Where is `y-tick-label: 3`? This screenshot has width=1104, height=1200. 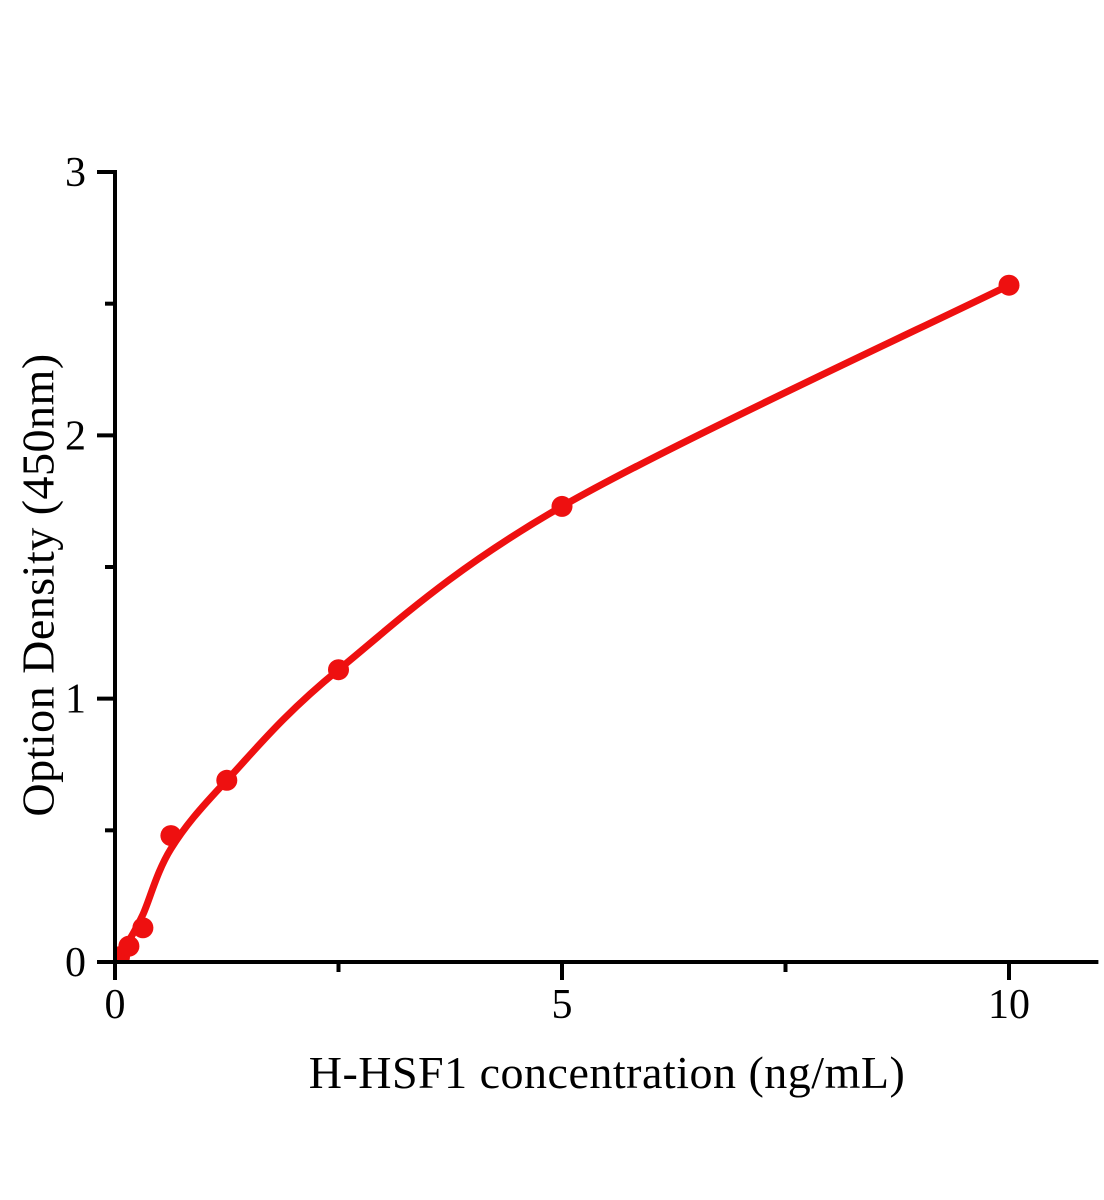 y-tick-label: 3 is located at coordinates (75, 173).